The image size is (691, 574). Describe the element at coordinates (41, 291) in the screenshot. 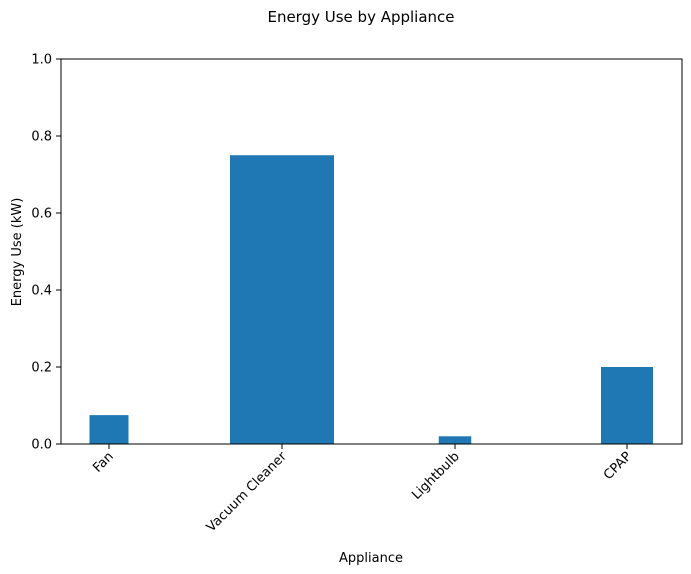

I see `y-tick-label: 0.4` at that location.